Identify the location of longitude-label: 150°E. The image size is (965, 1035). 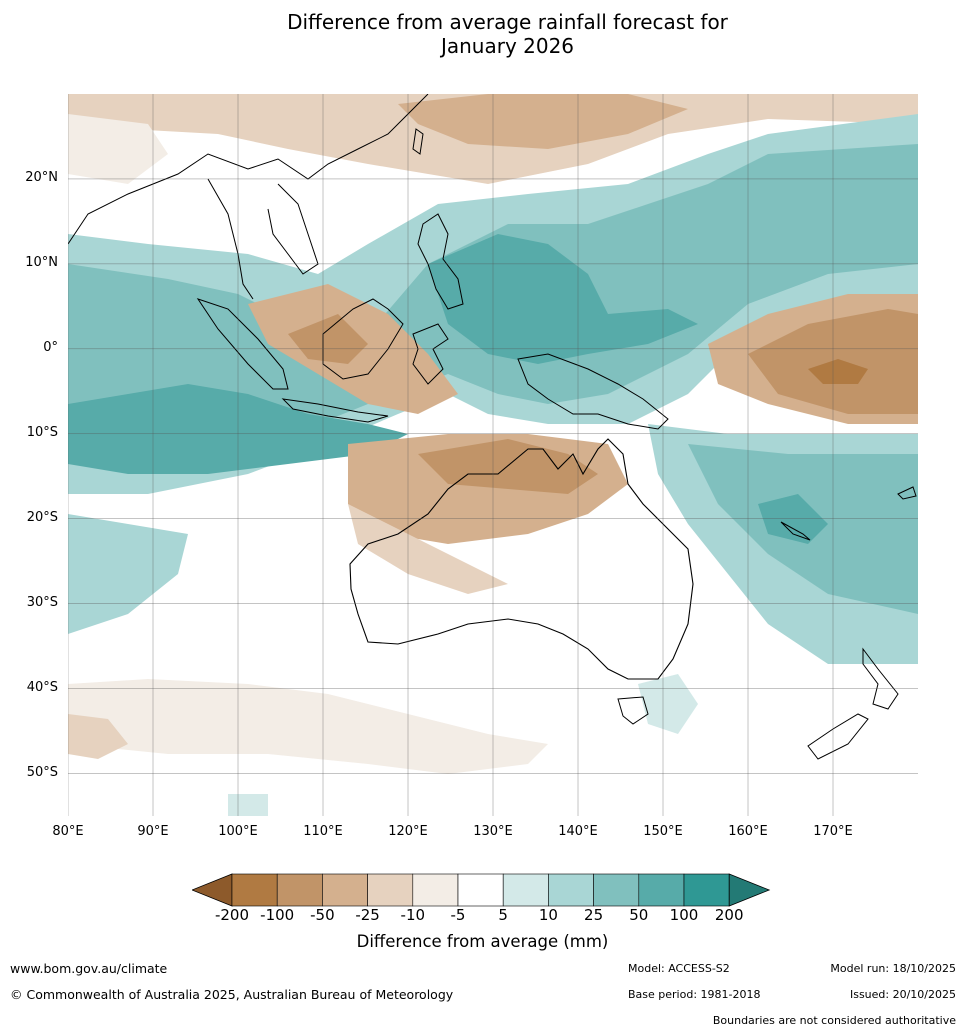
(663, 831).